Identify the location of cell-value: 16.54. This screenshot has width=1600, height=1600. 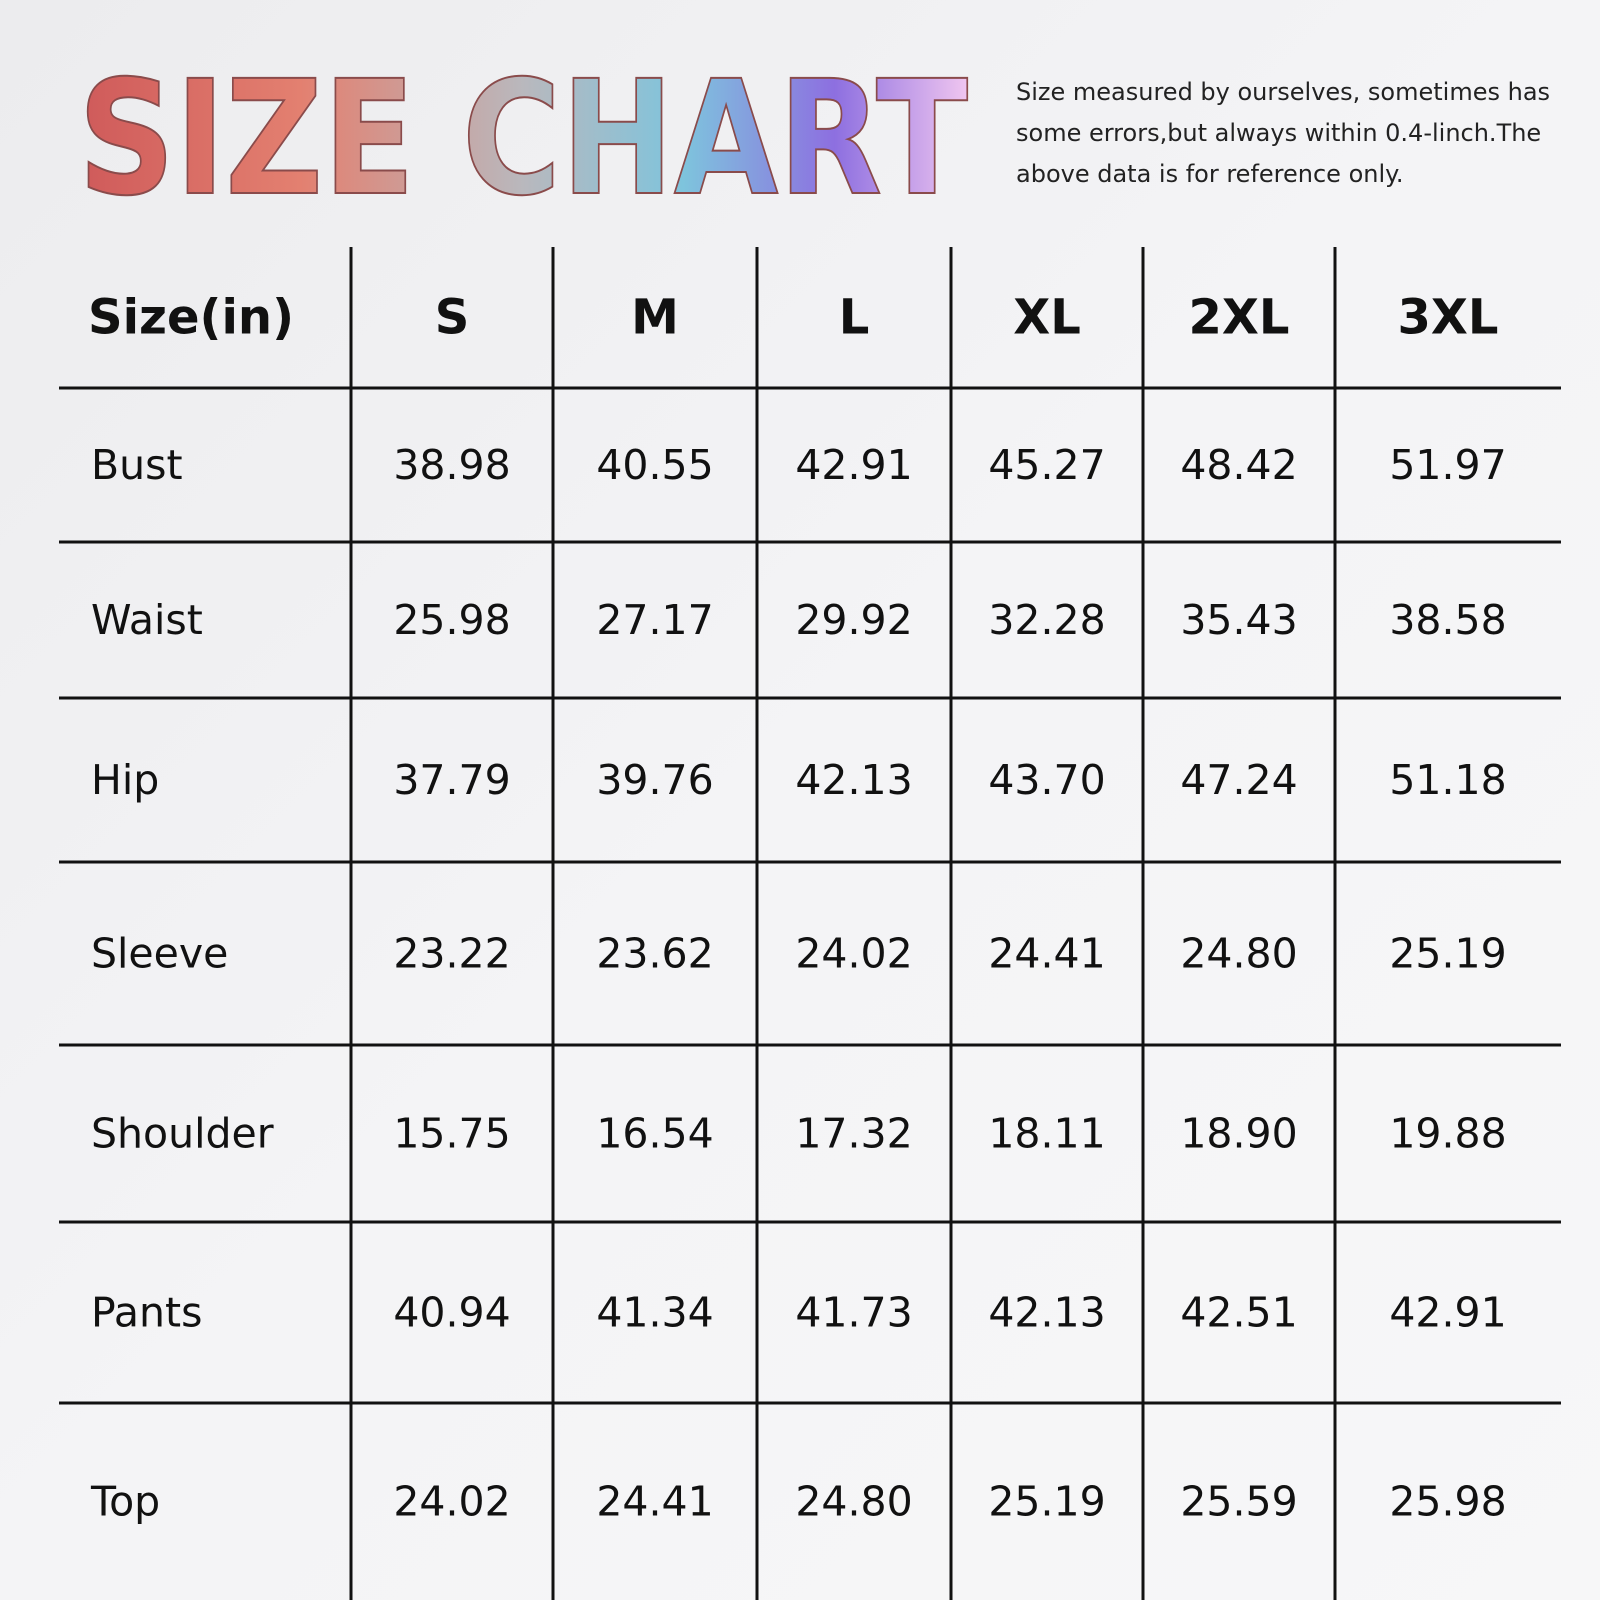
(654, 1134).